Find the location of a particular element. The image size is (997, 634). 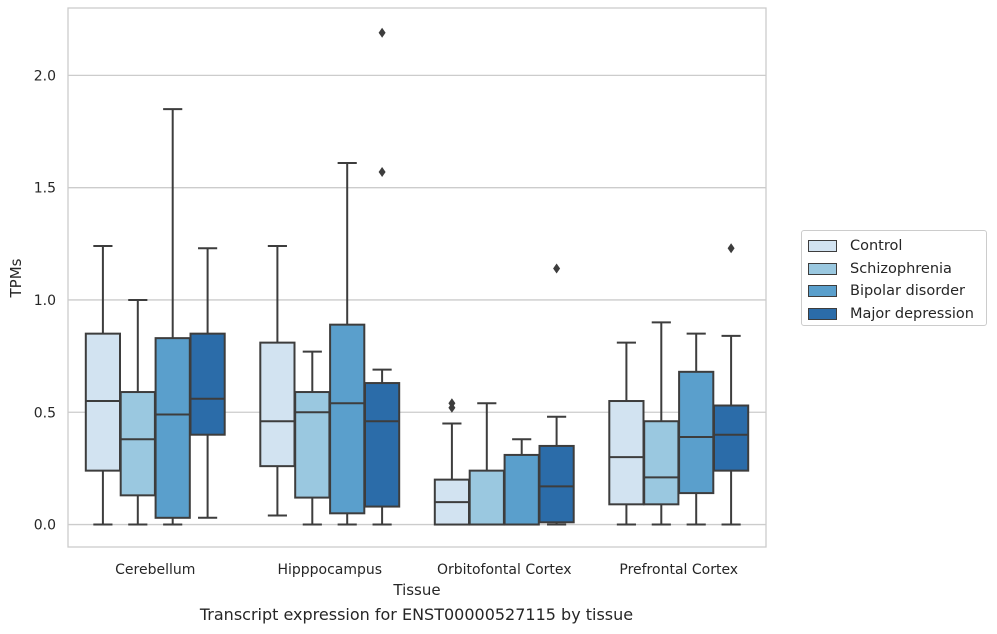

x-tick-label-orbitofontal-cortex: Orbitofontal Cortex is located at coordinates (504, 570).